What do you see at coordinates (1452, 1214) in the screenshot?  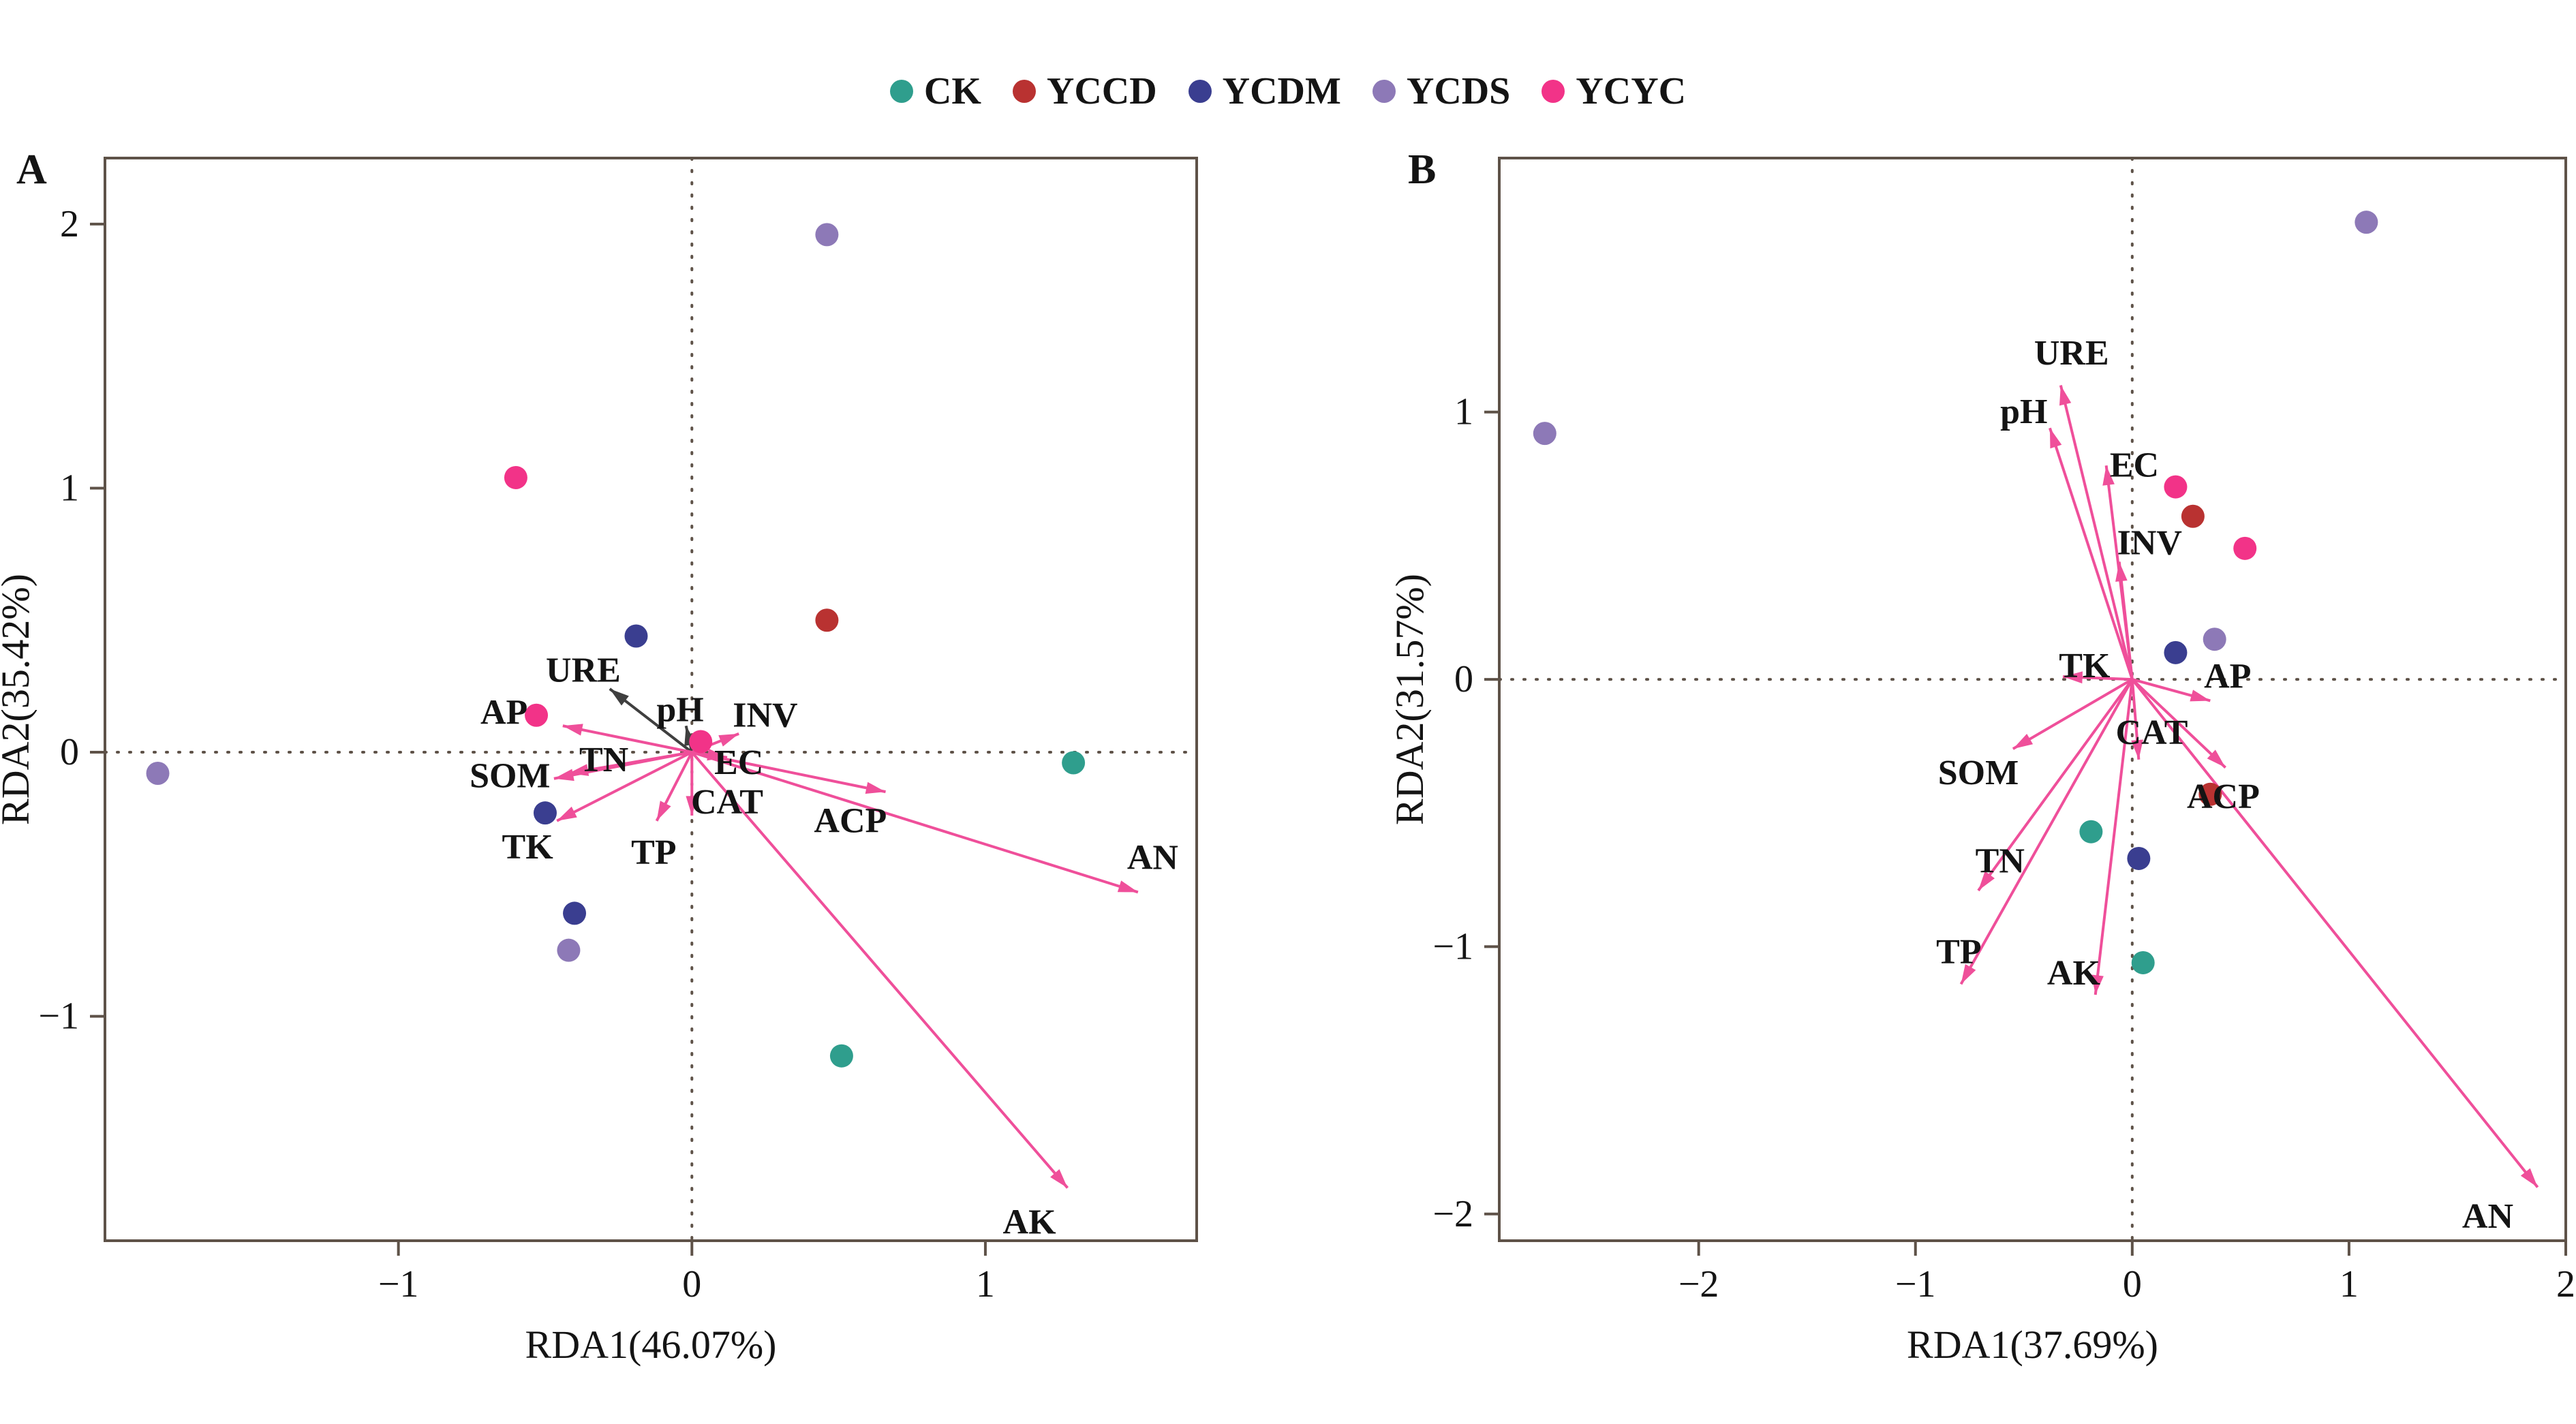 I see `y-tick-label: −2` at bounding box center [1452, 1214].